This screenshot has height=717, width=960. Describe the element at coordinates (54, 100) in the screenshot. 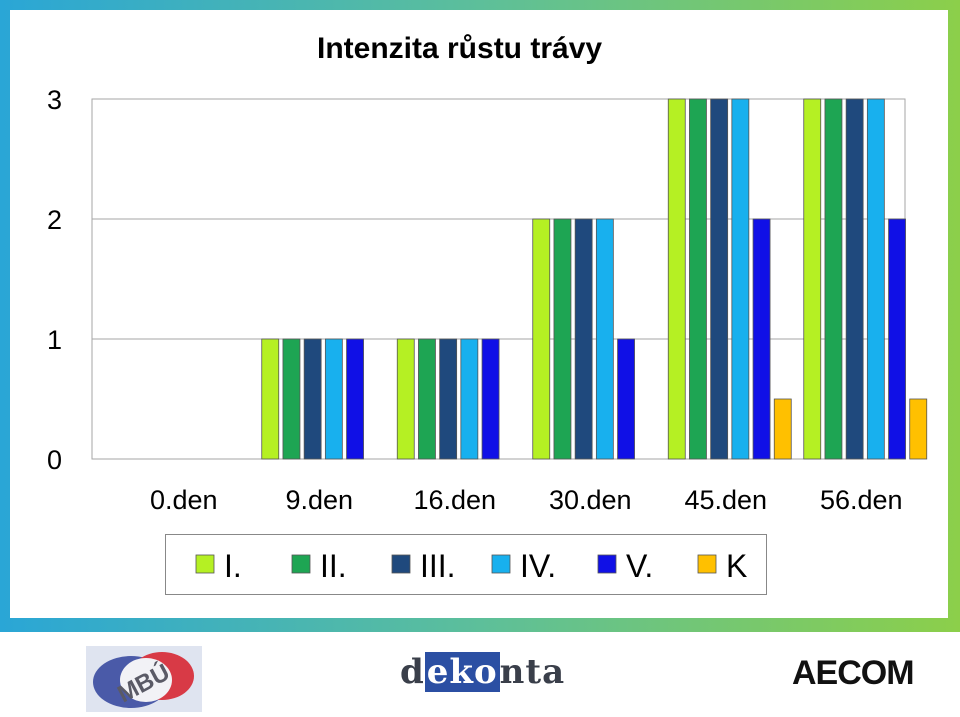

I see `y-tick-label: 3` at that location.